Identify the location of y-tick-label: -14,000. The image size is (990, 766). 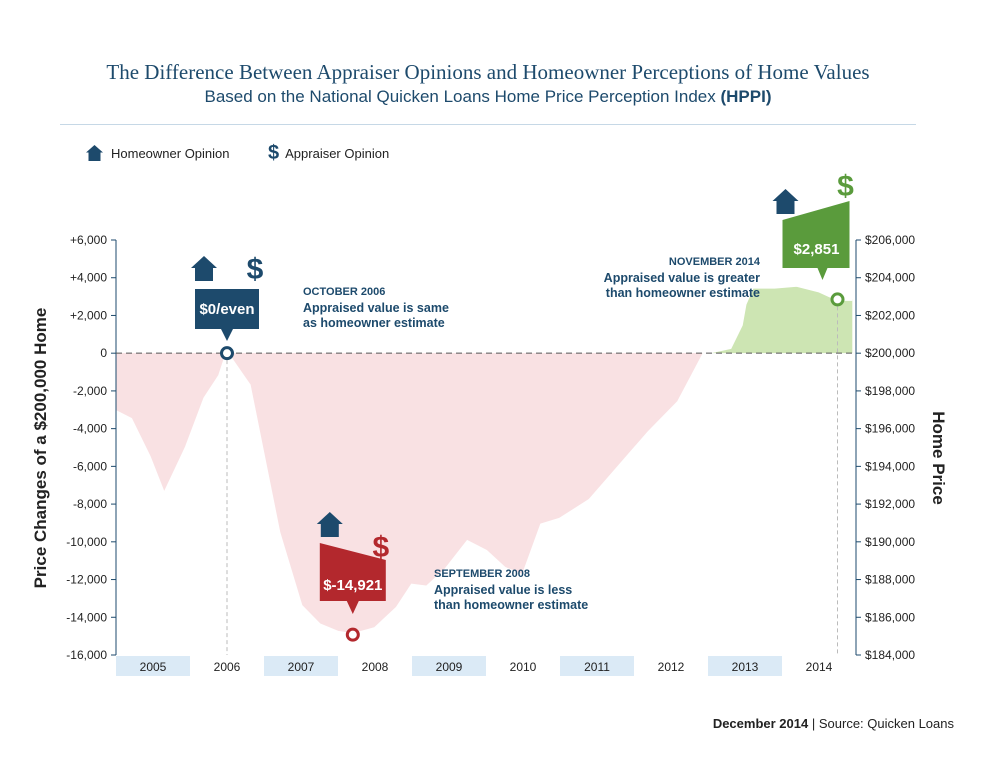
(86, 617).